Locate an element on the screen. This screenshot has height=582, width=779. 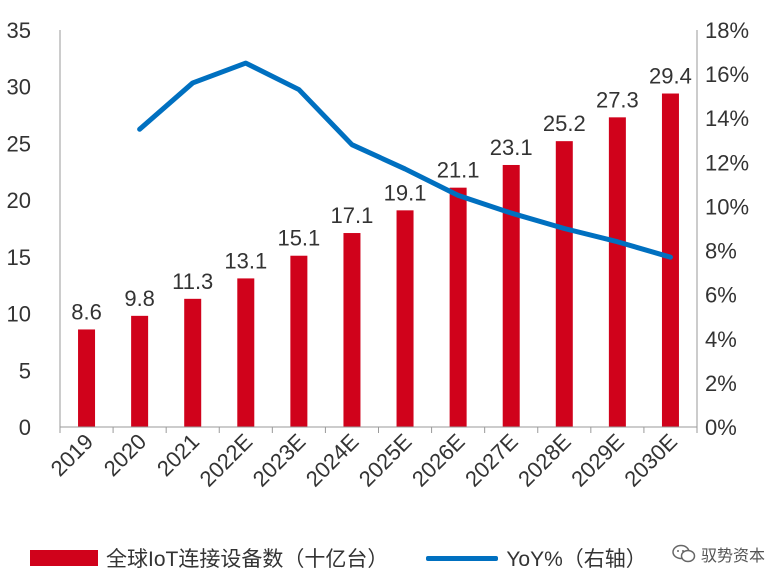
bar-2020 is located at coordinates (140, 371).